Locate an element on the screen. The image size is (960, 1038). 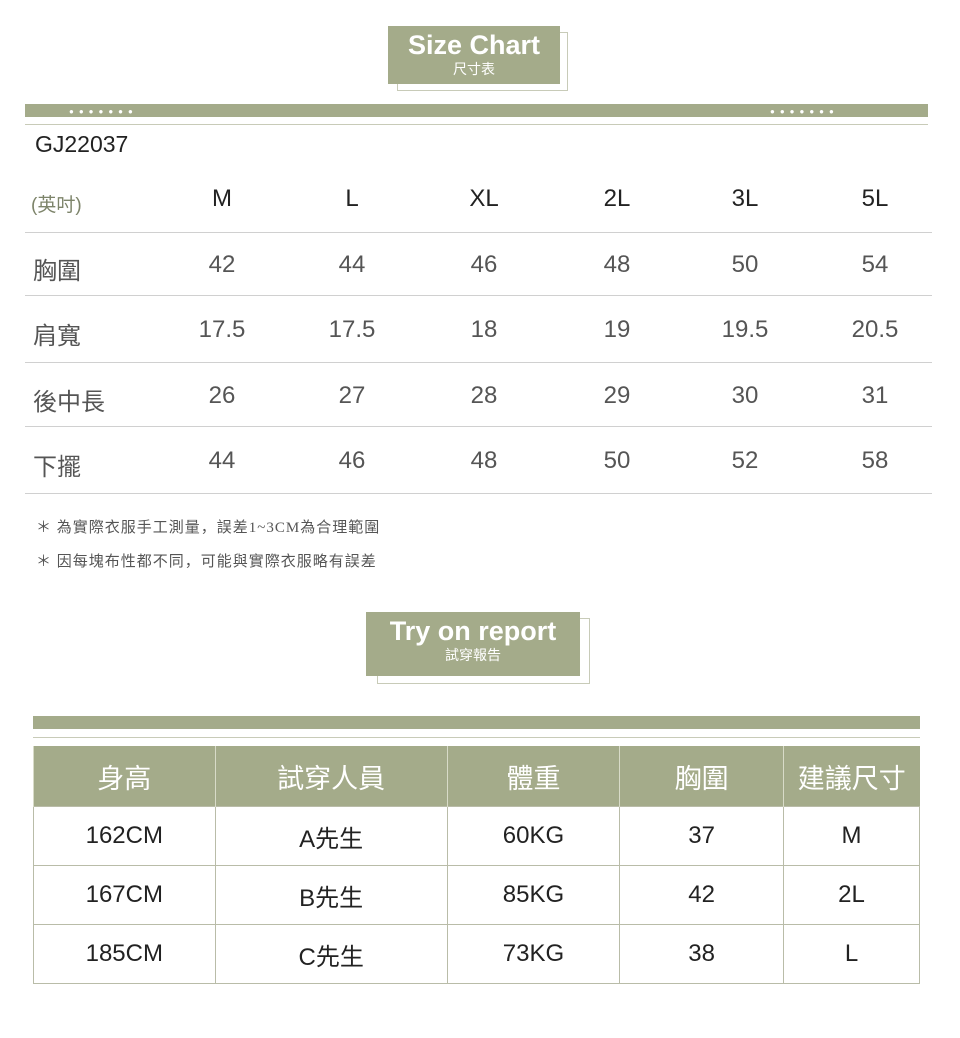
table-cell: 85KG is located at coordinates (533, 895).